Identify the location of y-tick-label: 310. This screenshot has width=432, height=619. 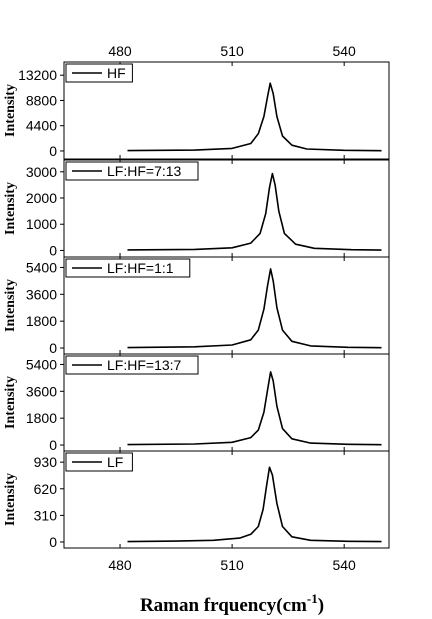
(46, 515).